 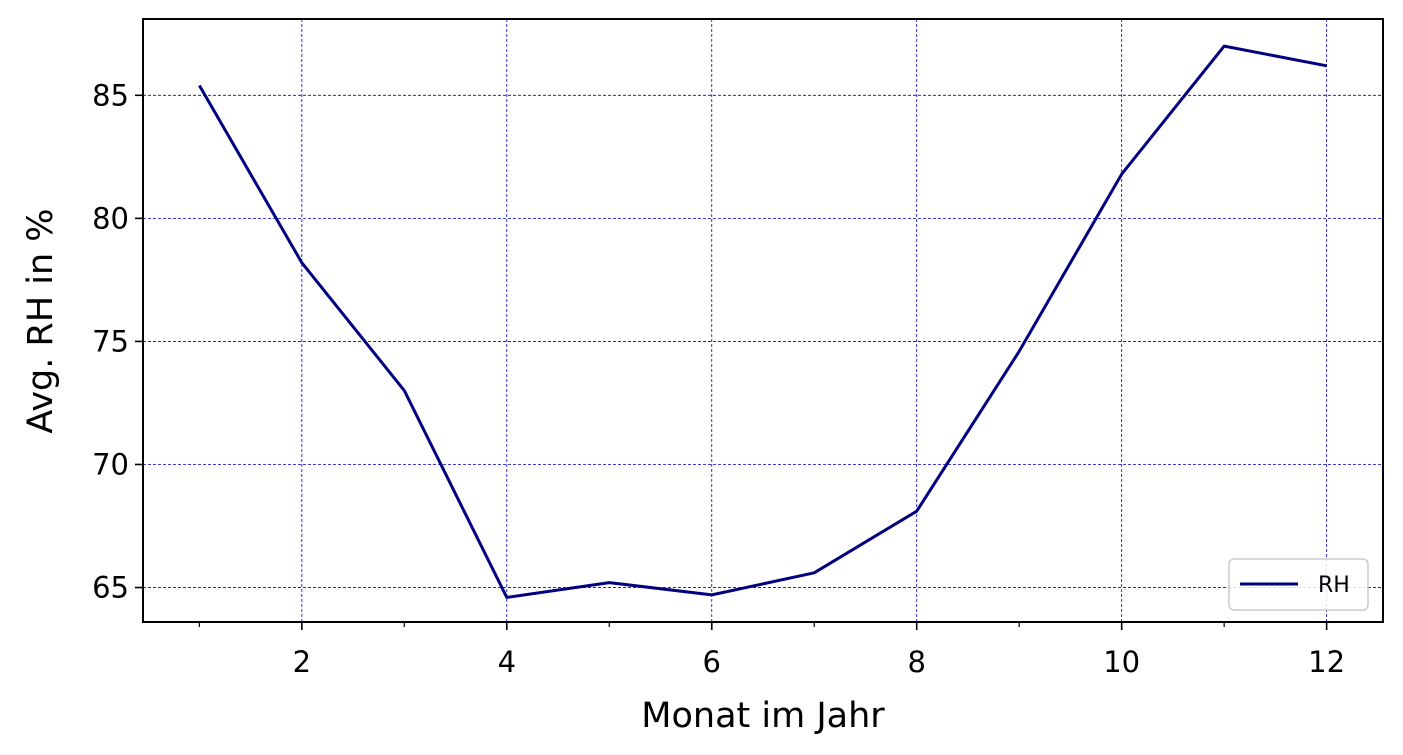 What do you see at coordinates (110, 464) in the screenshot?
I see `y-tick-label: 70` at bounding box center [110, 464].